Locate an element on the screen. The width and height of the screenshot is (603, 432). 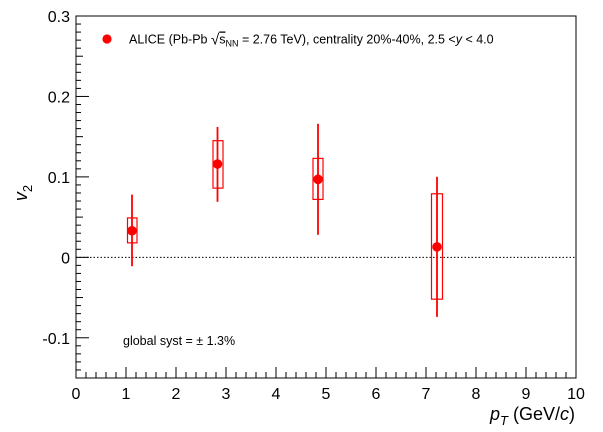
x-tick-label: 3 is located at coordinates (226, 394).